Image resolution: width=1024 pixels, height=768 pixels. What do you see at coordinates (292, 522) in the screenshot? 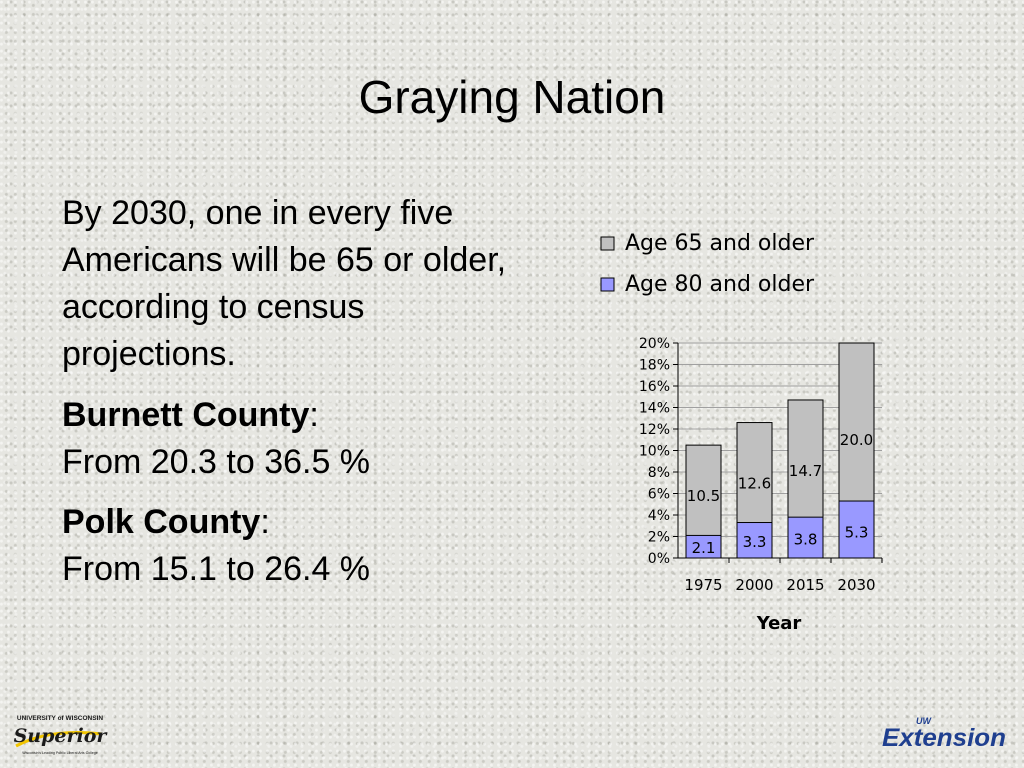
I see `county-heading: Polk County:` at bounding box center [292, 522].